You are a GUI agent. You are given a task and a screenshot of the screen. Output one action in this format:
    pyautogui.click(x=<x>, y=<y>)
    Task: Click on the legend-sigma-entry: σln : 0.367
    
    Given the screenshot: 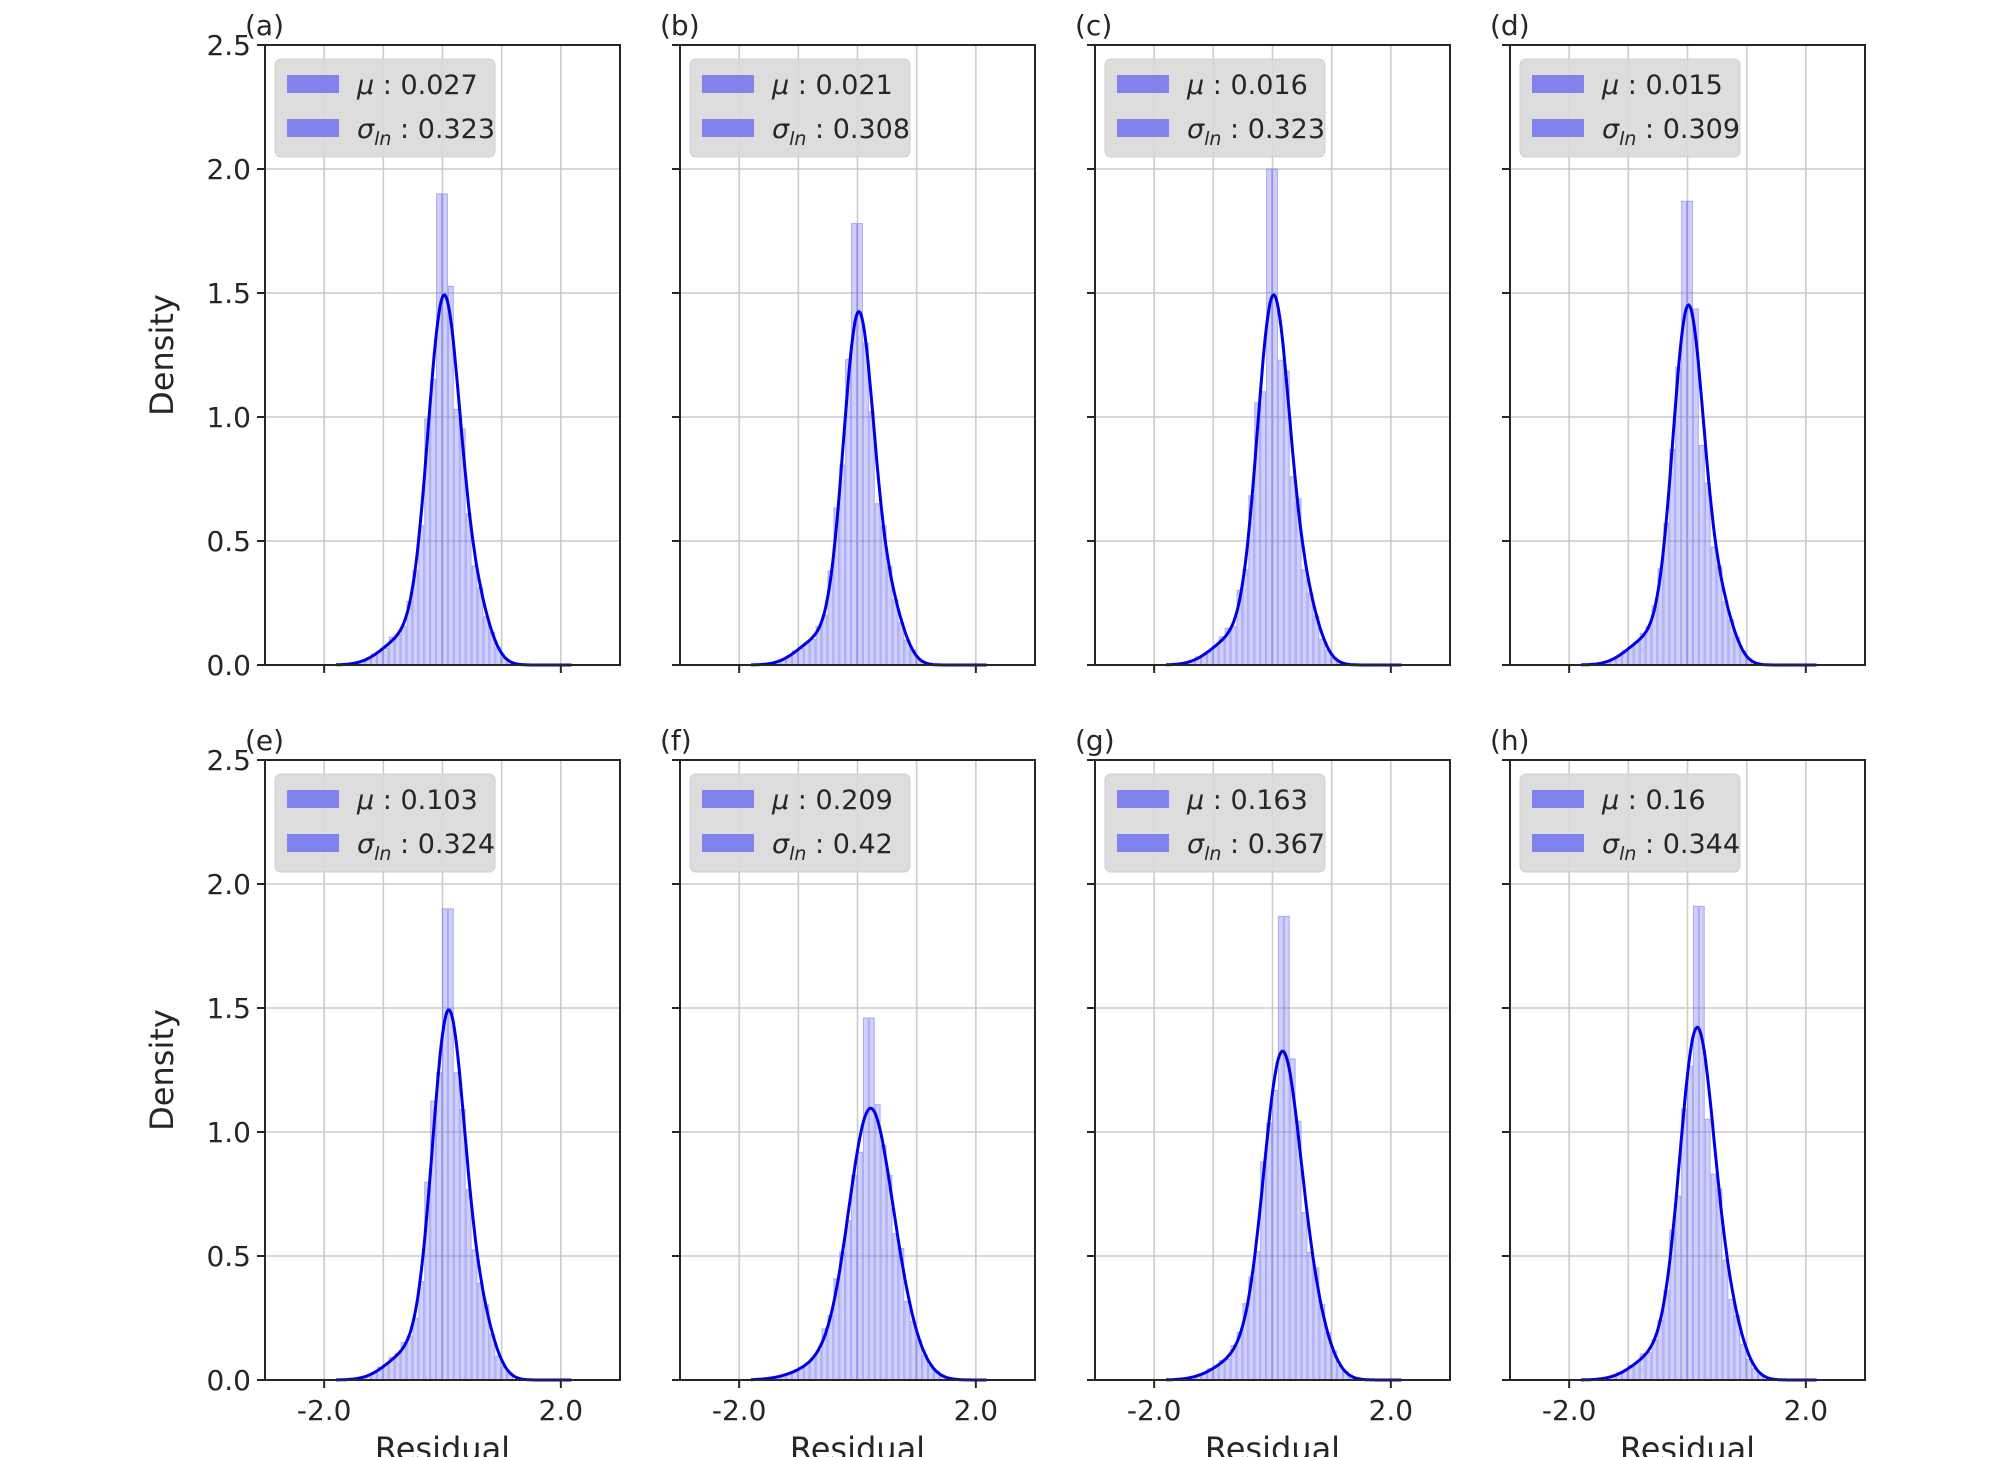 What is the action you would take?
    pyautogui.click(x=1256, y=847)
    